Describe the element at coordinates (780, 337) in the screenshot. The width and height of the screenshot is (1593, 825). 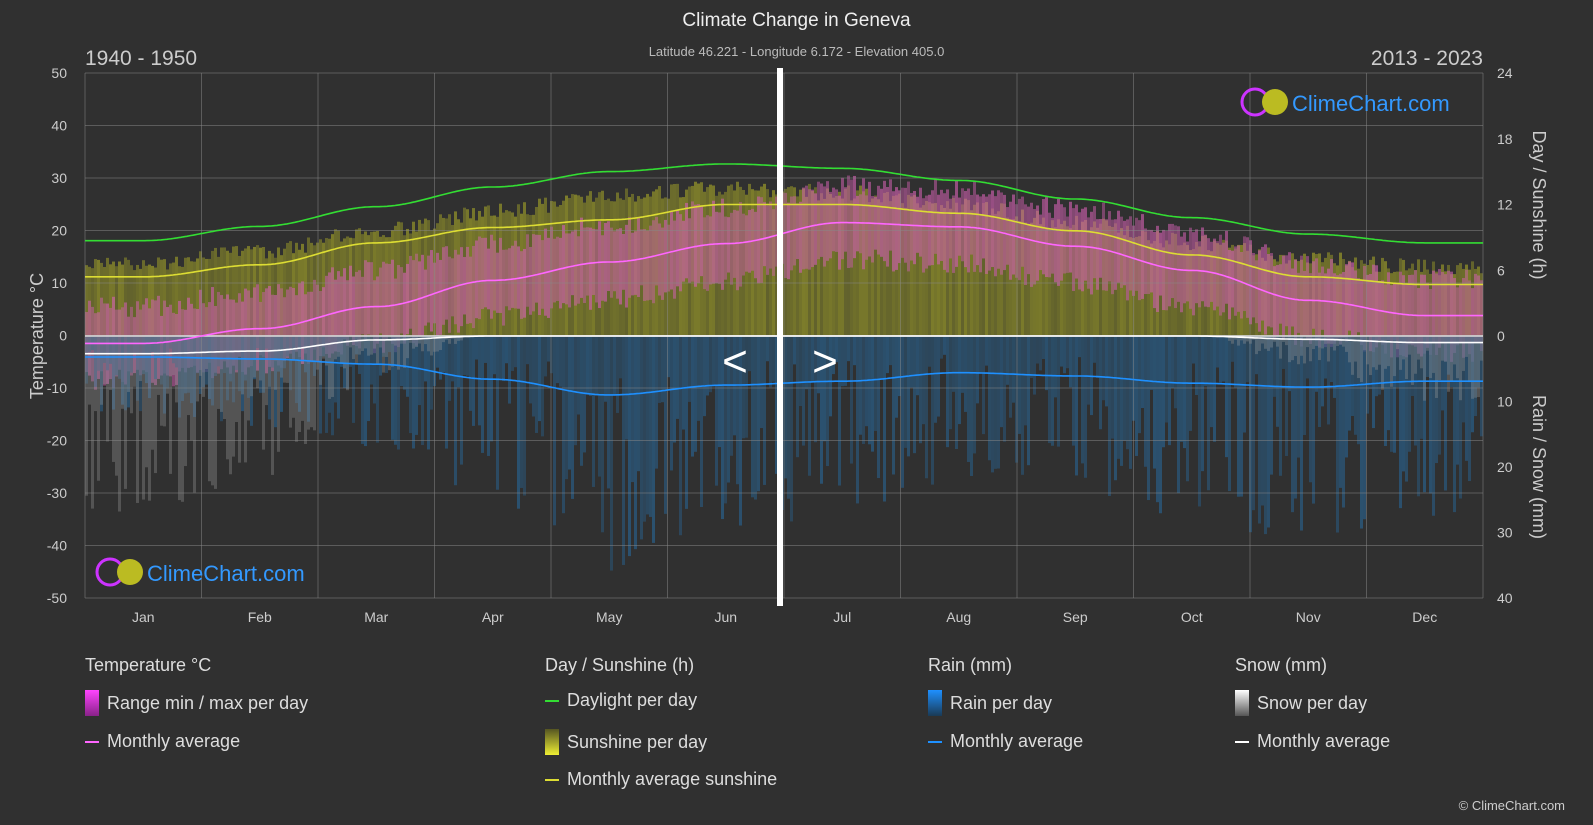
I see `period-divider` at that location.